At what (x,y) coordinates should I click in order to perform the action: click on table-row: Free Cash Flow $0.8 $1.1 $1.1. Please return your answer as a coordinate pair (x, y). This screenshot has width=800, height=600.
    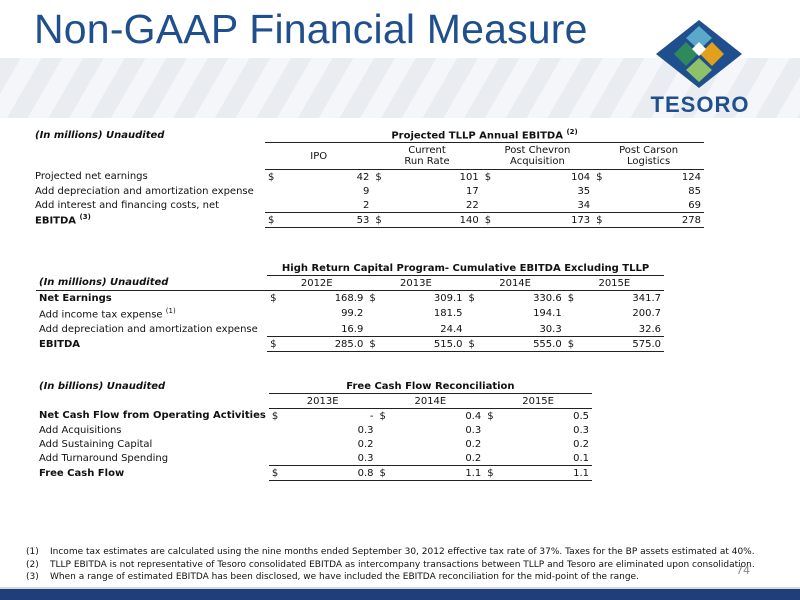
    Looking at the image, I should click on (314, 473).